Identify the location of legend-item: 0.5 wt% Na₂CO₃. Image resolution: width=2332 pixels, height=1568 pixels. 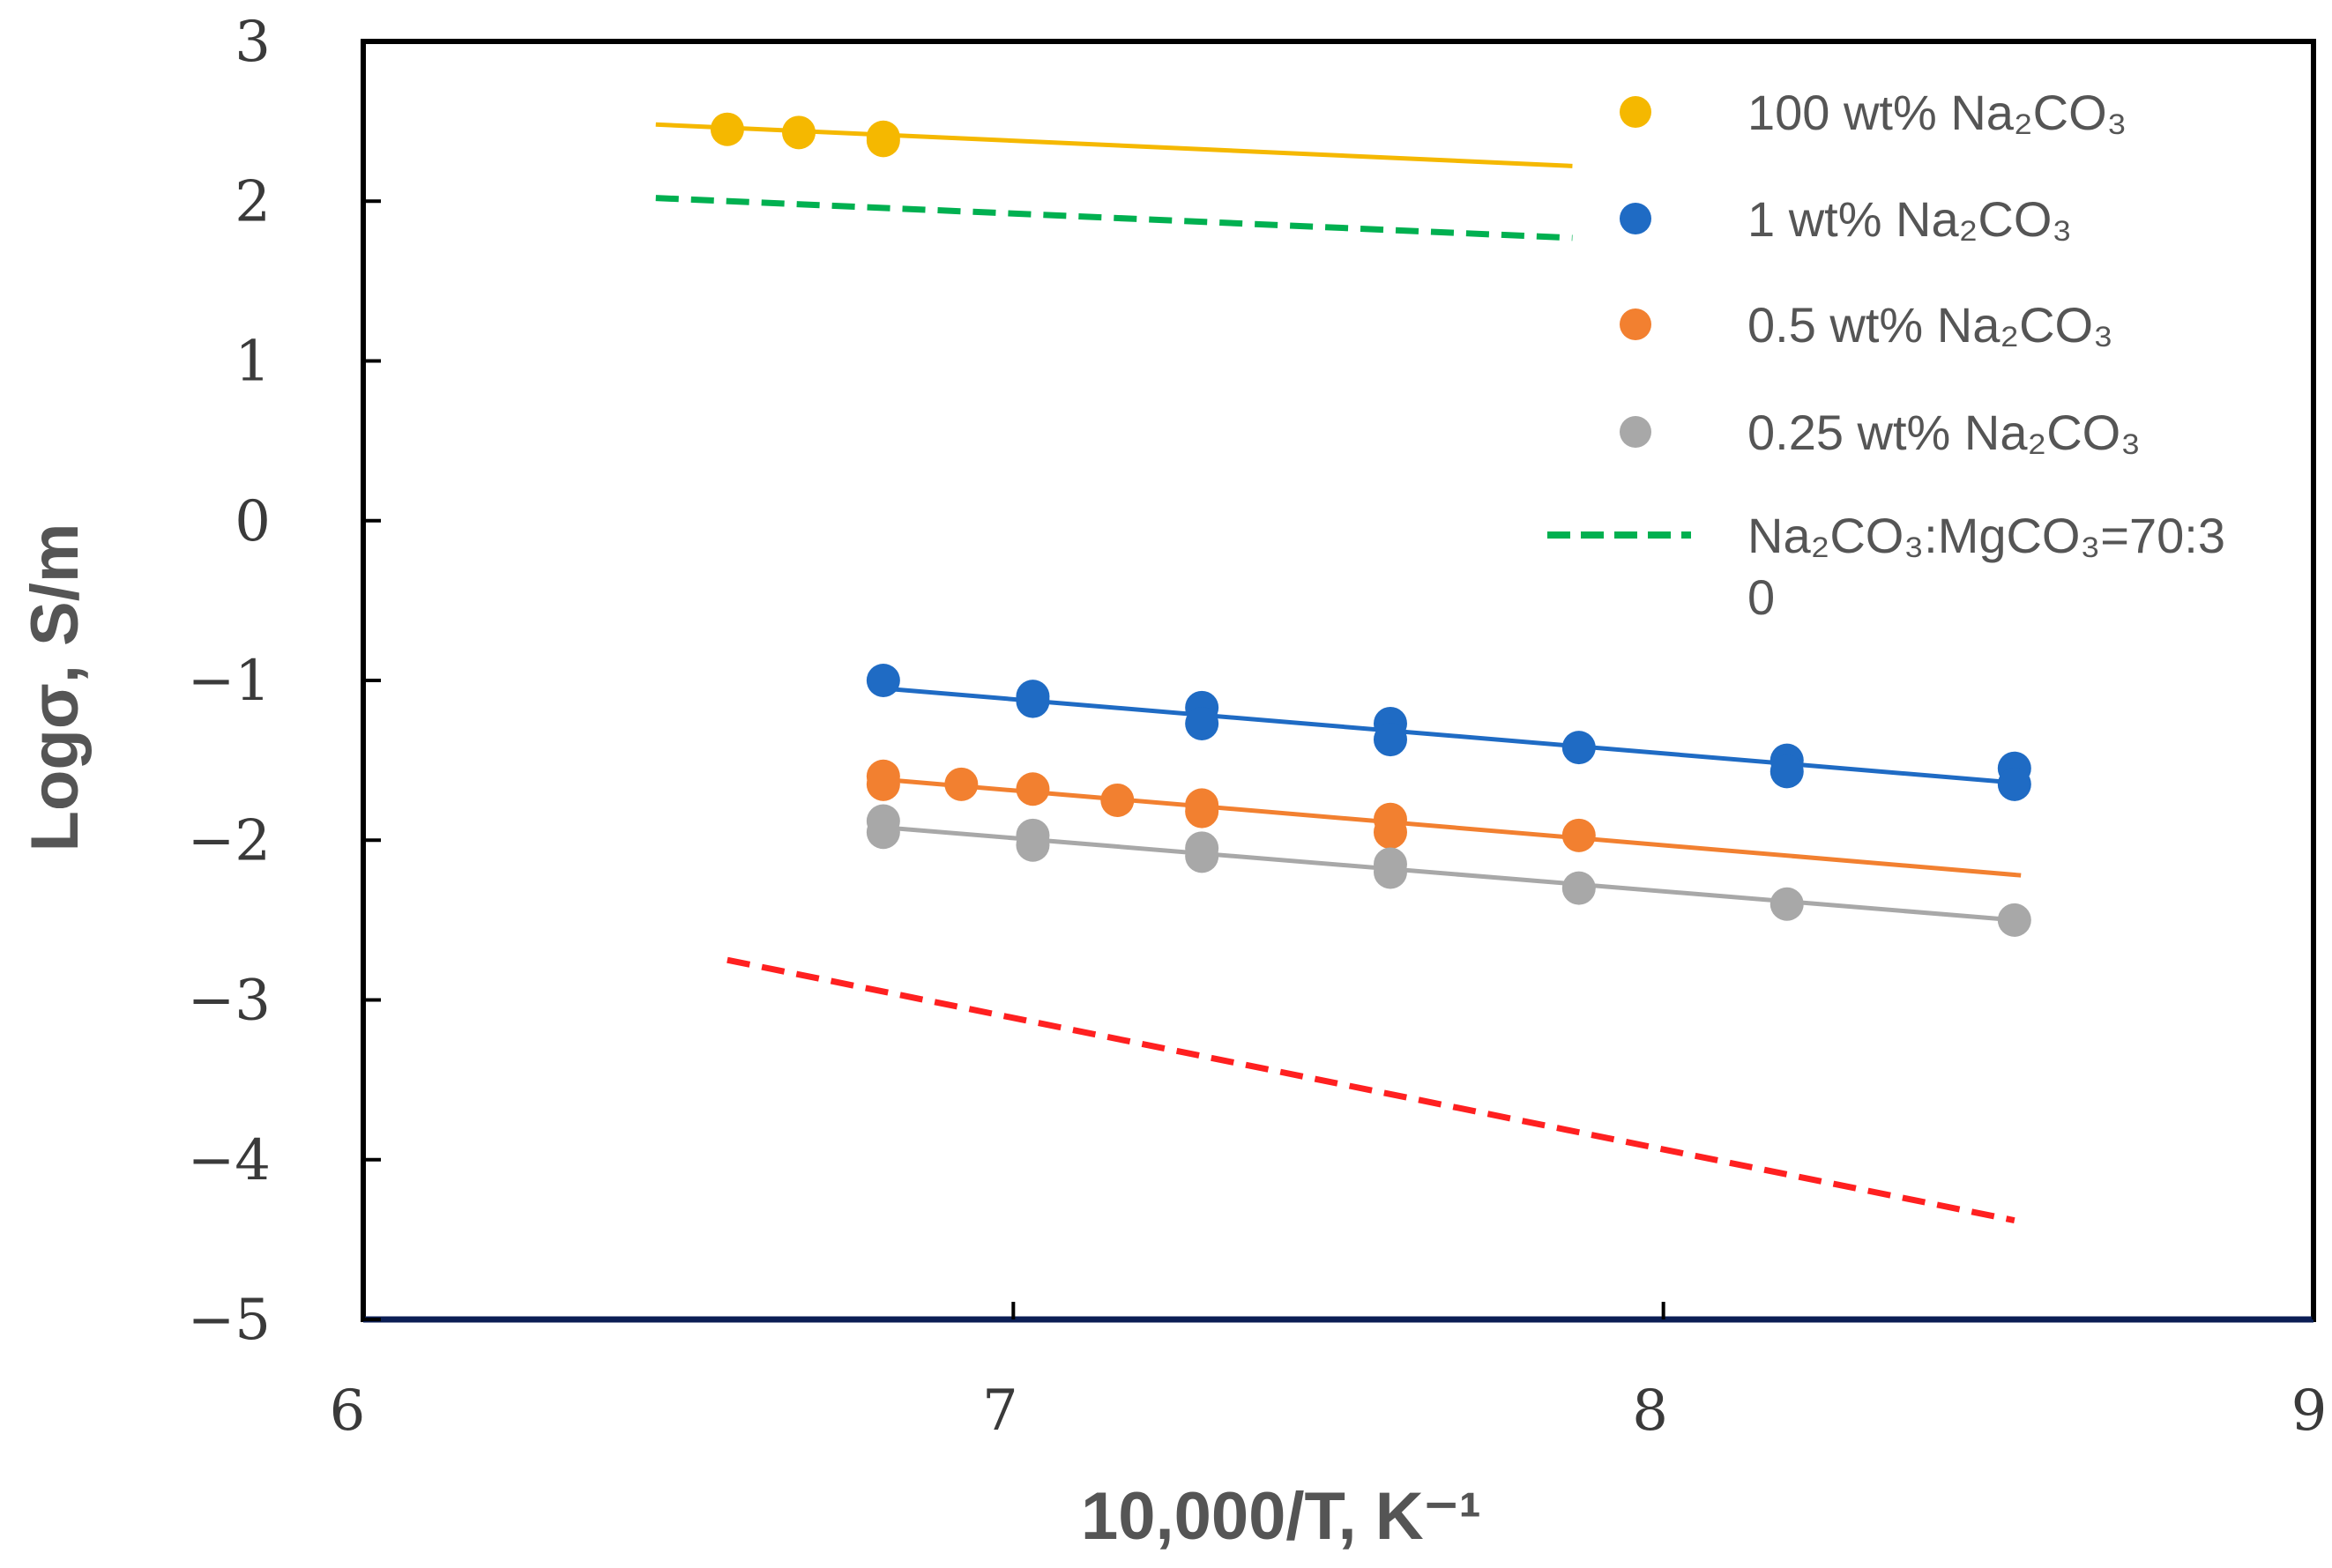
(1866, 325).